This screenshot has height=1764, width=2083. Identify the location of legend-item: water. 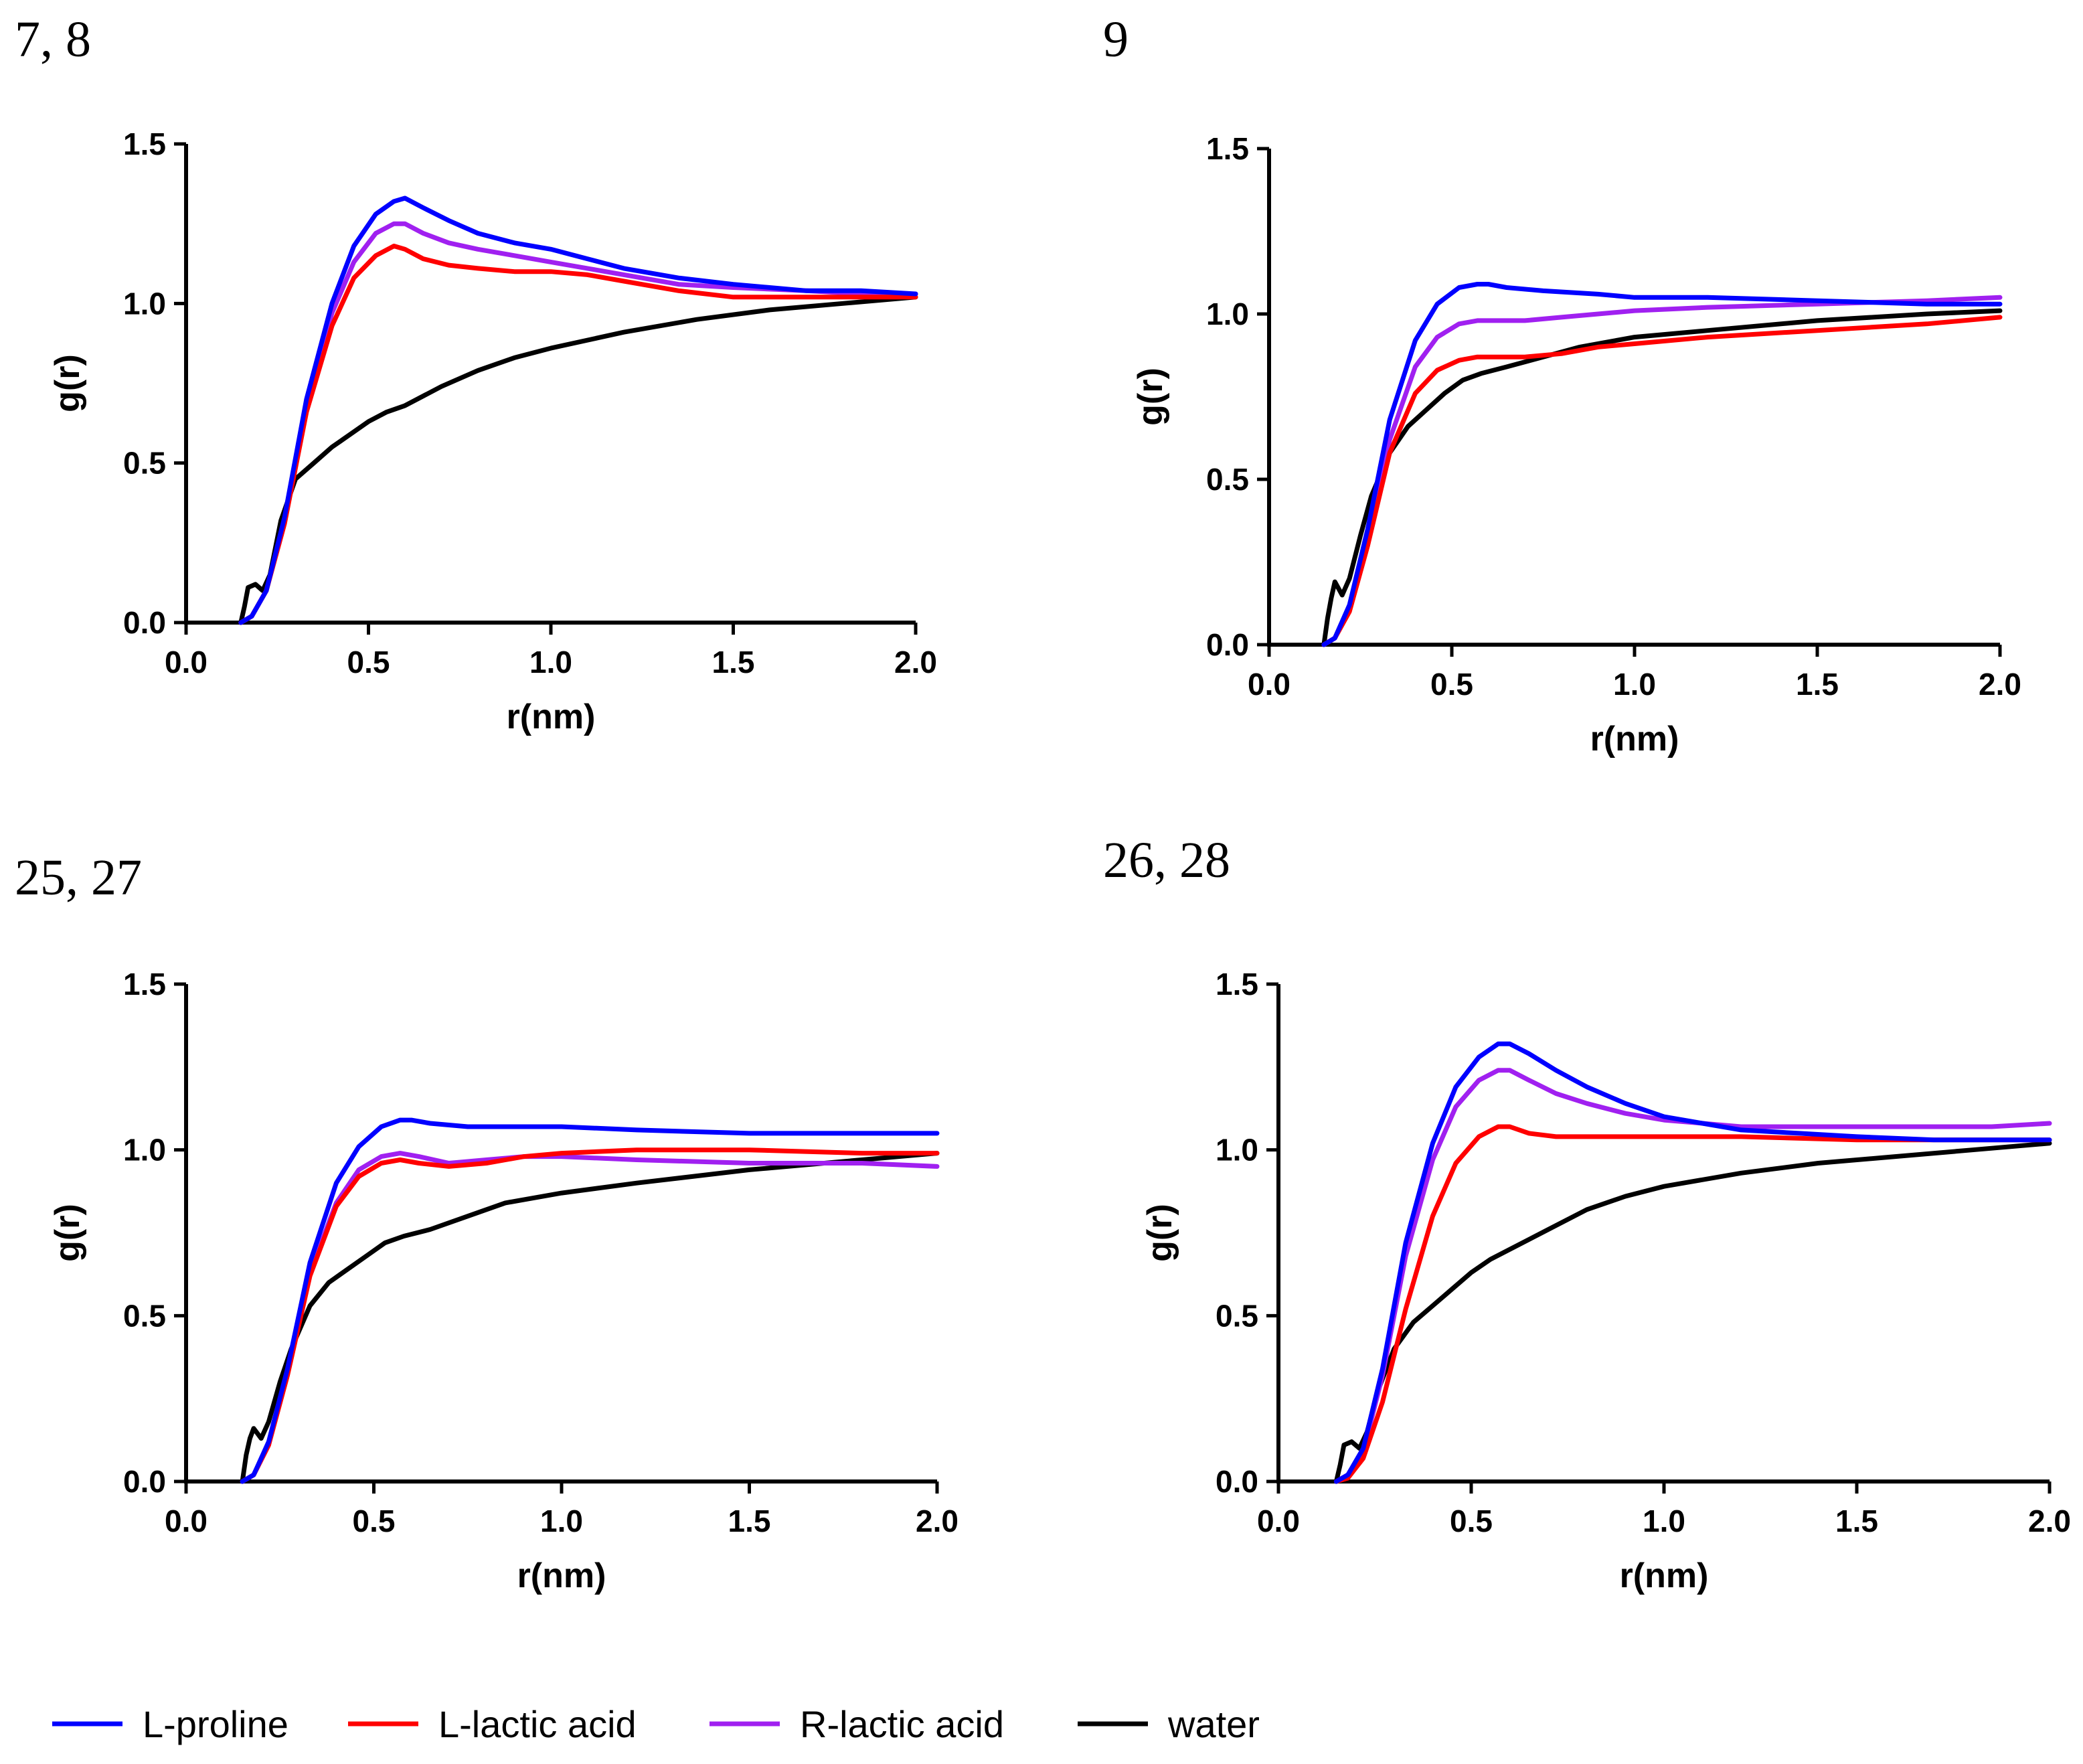
(1169, 1724).